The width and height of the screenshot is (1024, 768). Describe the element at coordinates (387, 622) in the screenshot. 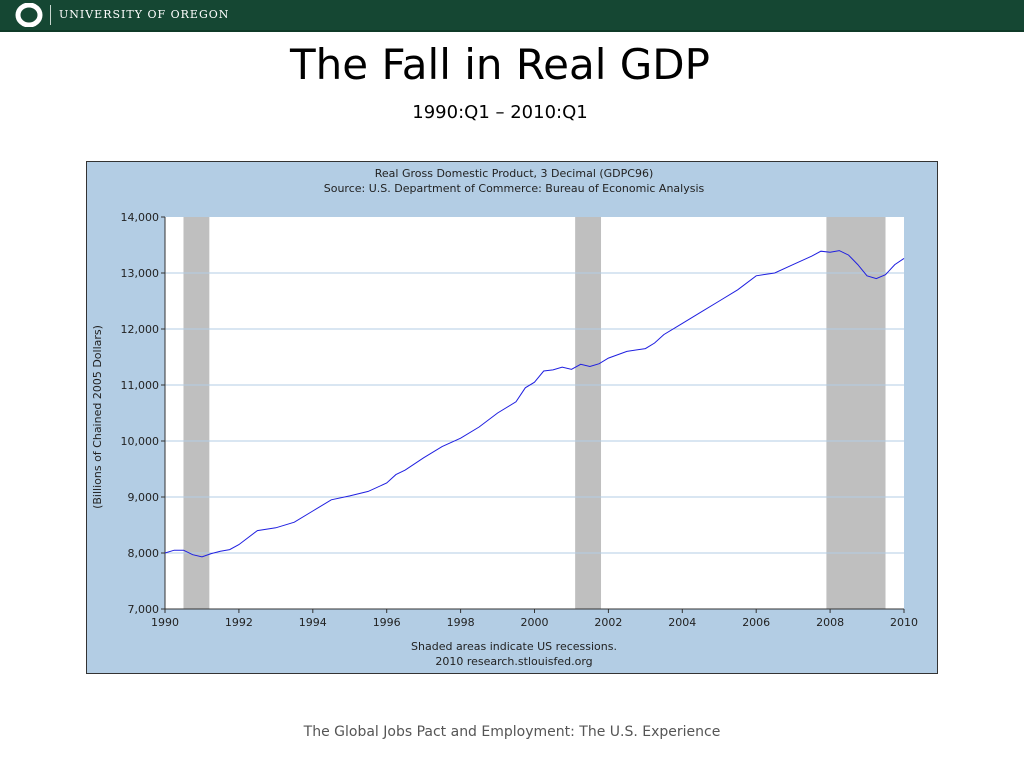

I see `x-tick-label: 1996` at that location.